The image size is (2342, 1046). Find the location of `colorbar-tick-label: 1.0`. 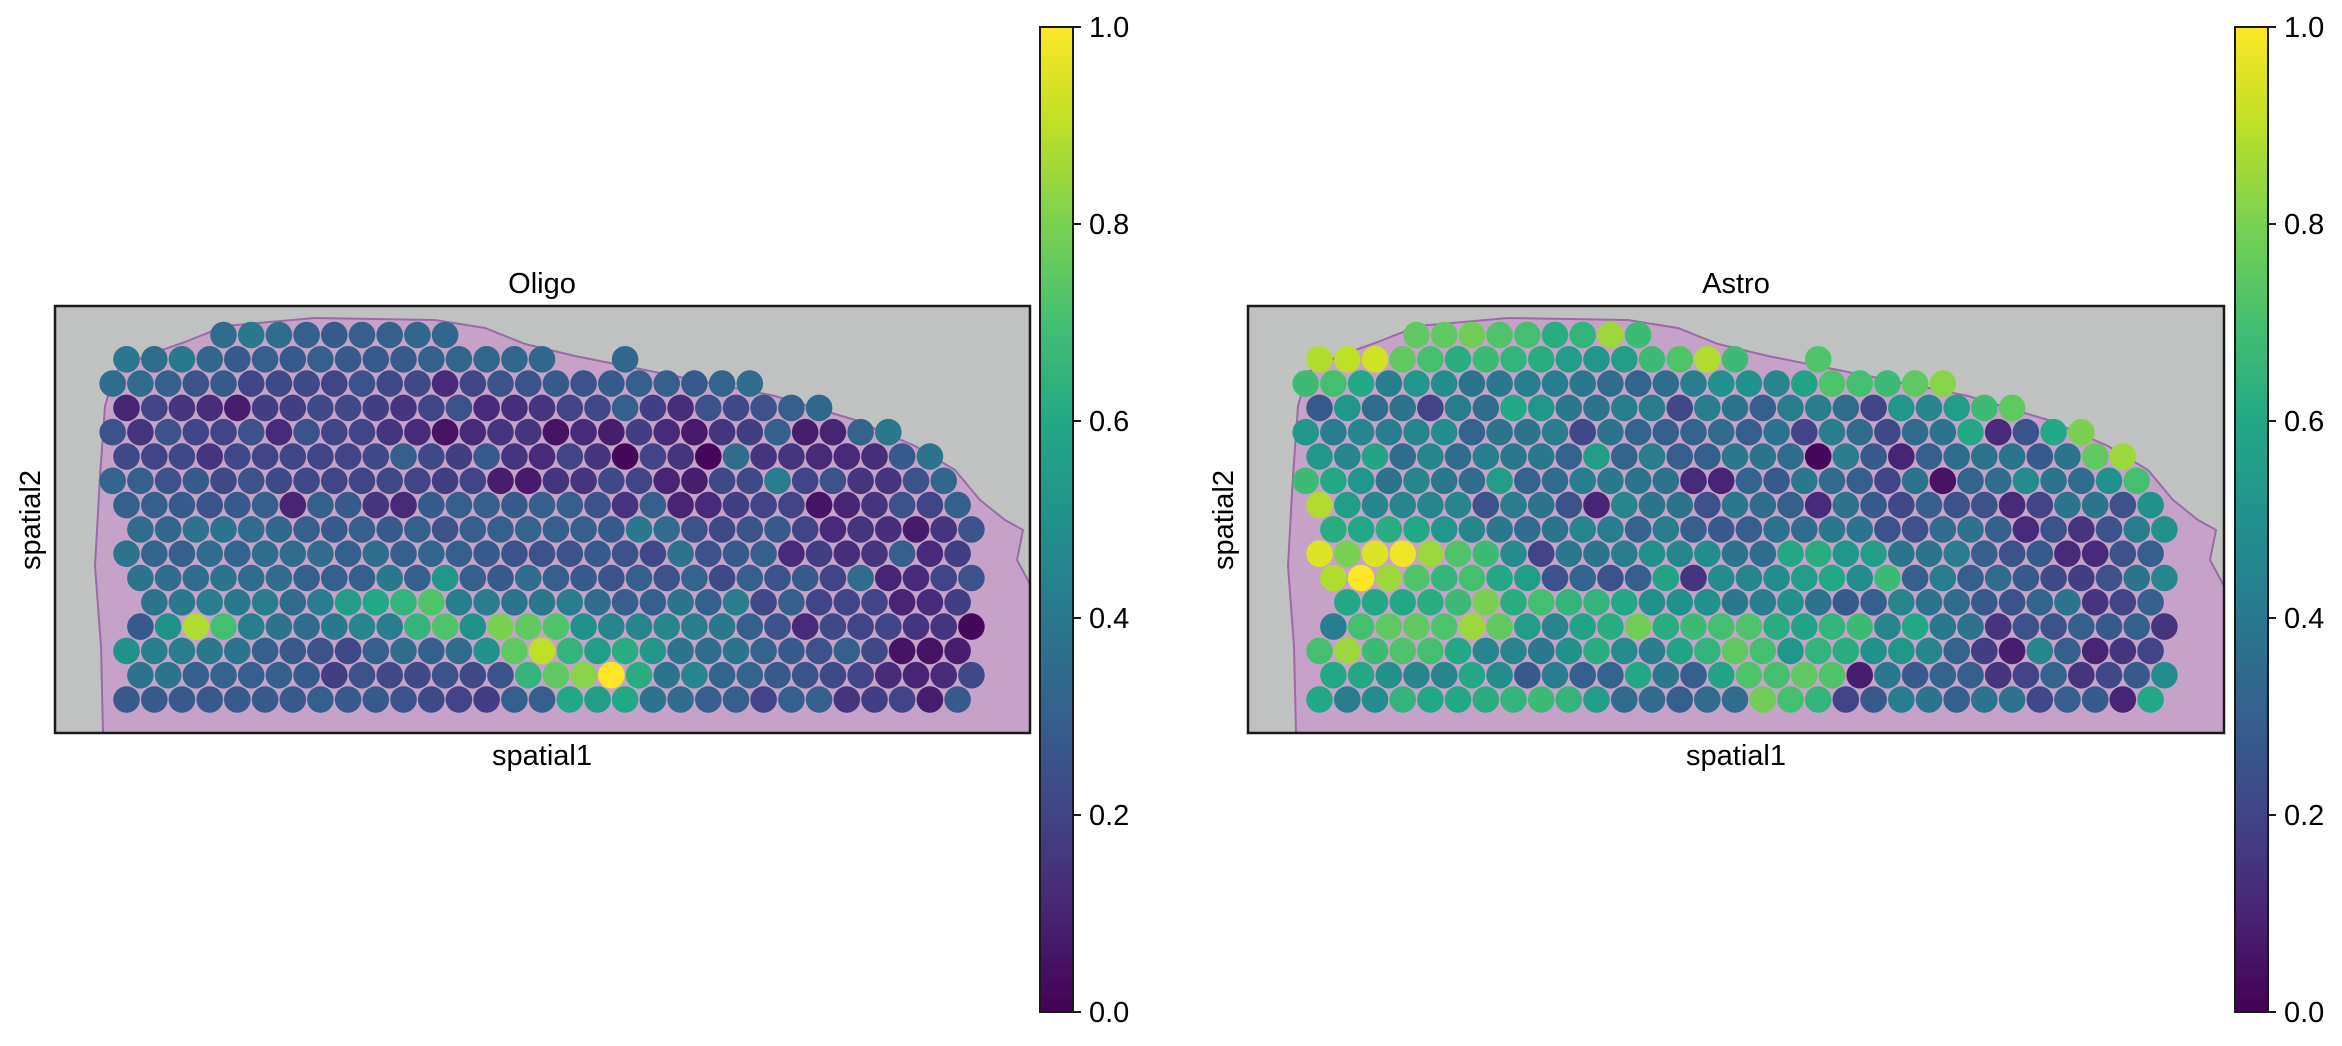

colorbar-tick-label: 1.0 is located at coordinates (1109, 28).